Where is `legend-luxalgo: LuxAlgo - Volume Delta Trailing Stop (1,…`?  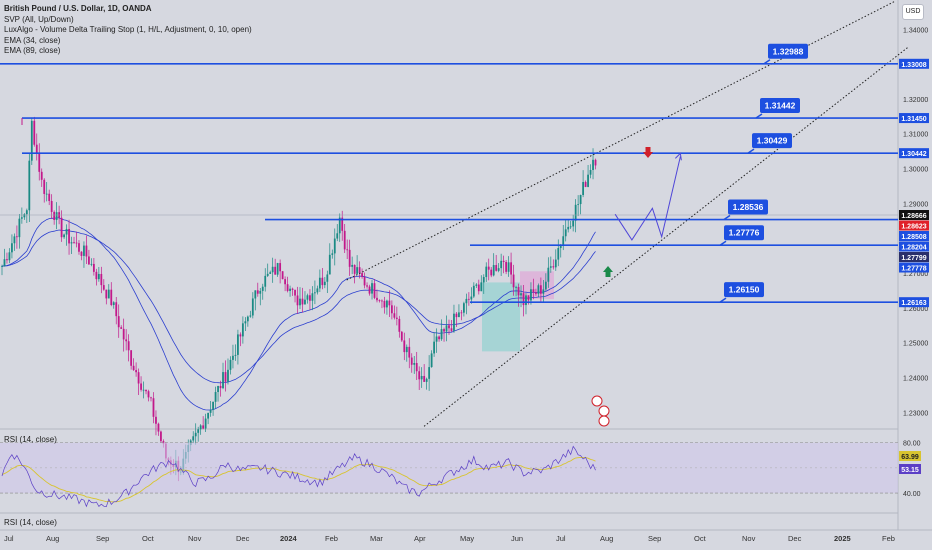 legend-luxalgo: LuxAlgo - Volume Delta Trailing Stop (1,… is located at coordinates (128, 30).